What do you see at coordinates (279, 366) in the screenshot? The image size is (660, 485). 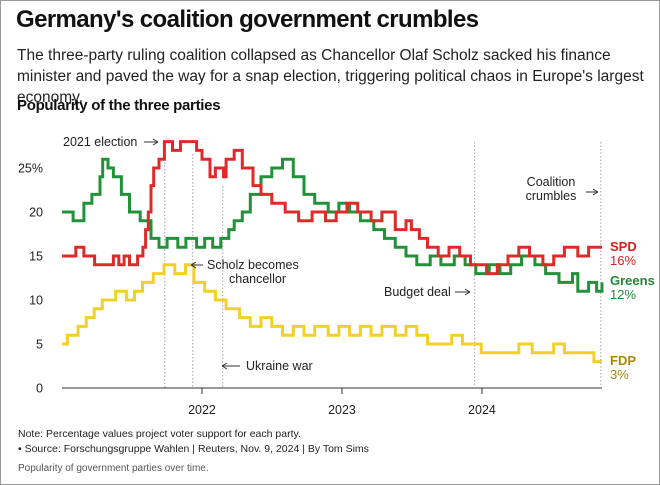 I see `annotation-ukraine: Ukraine war` at bounding box center [279, 366].